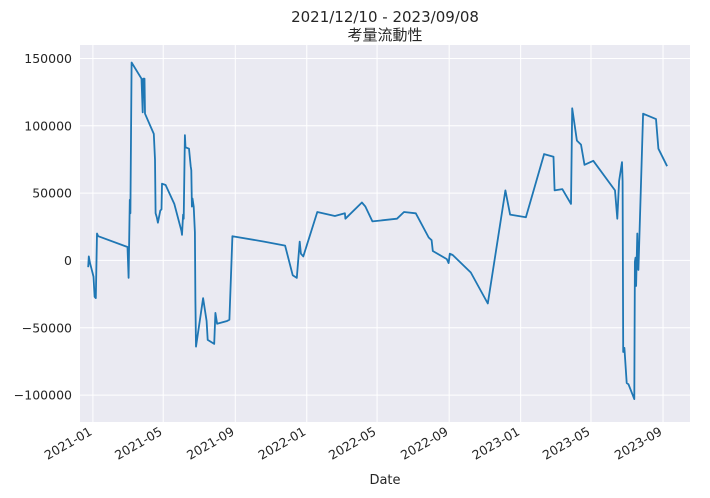  What do you see at coordinates (48, 125) in the screenshot?
I see `y-tick-label: 100000` at bounding box center [48, 125].